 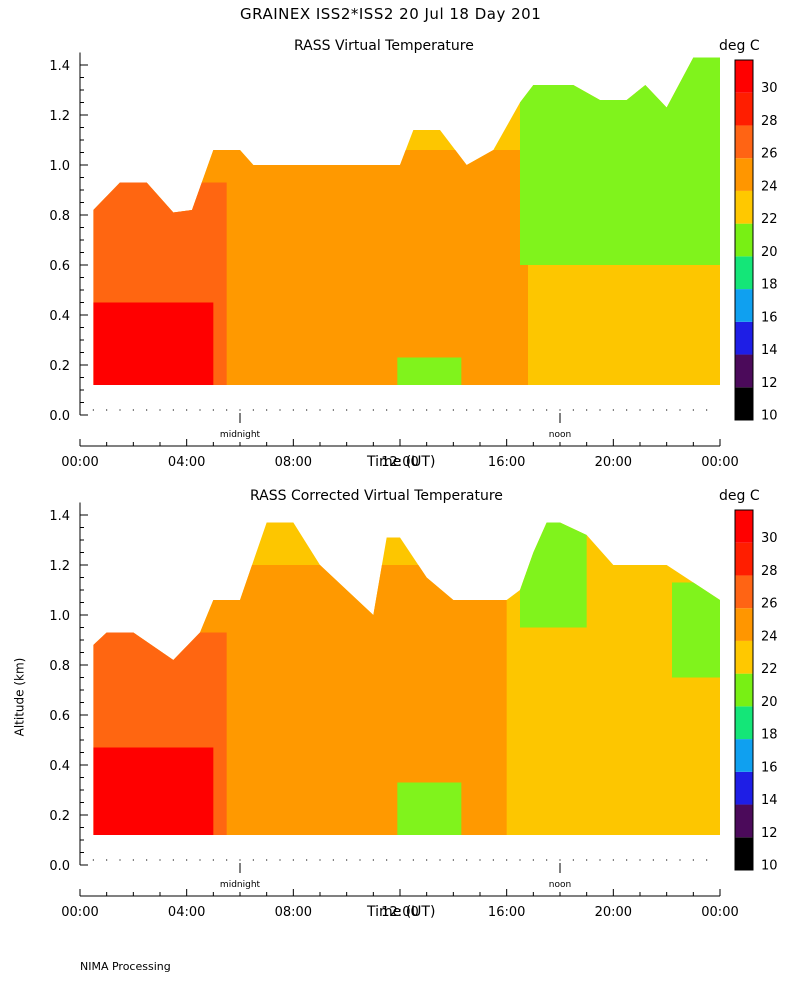 I want to click on y-tick-label: 0.2, so click(x=59, y=366).